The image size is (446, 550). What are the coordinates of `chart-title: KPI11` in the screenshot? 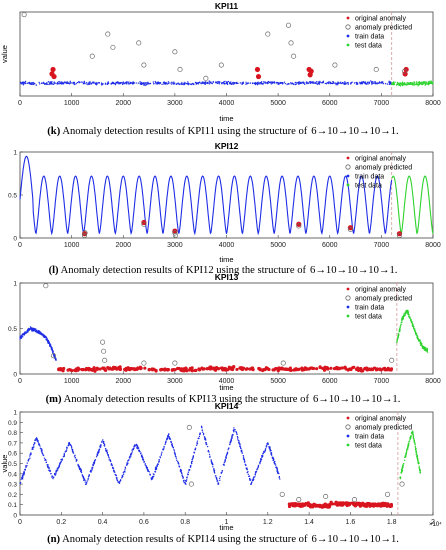 It's located at (226, 6).